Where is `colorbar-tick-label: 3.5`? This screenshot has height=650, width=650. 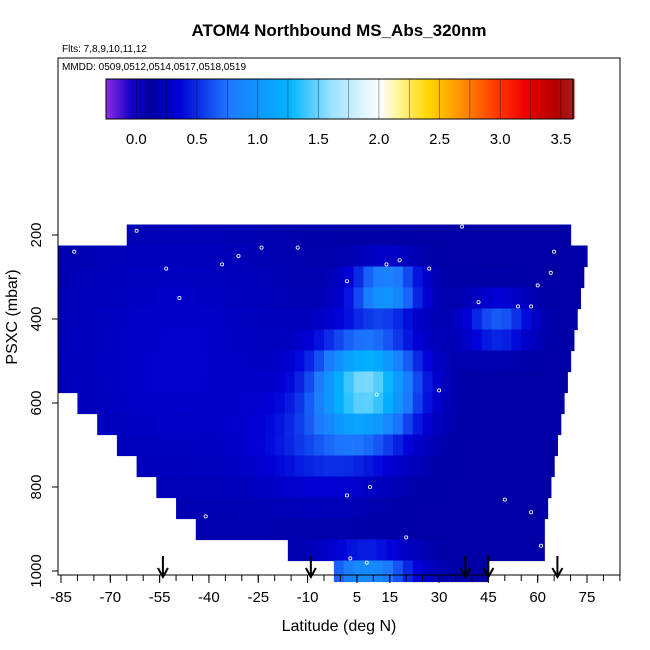
colorbar-tick-label: 3.5 is located at coordinates (560, 139).